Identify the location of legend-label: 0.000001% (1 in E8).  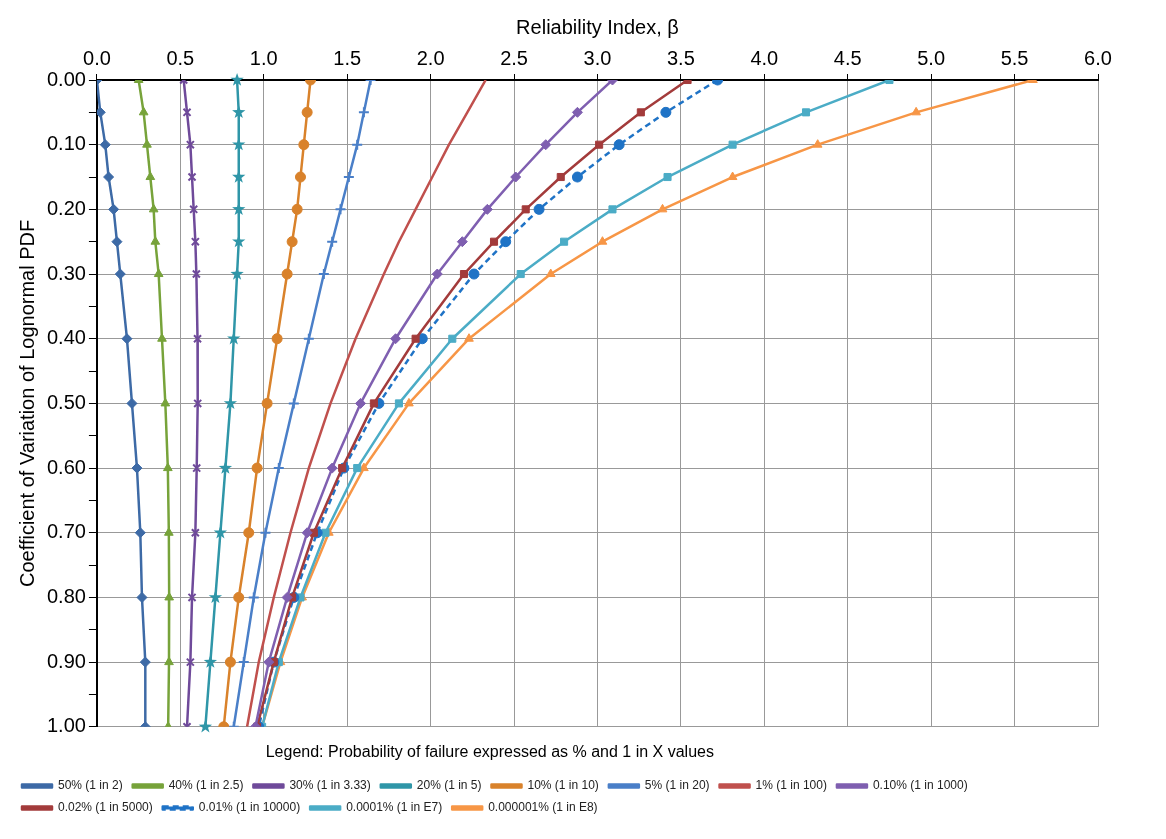
(543, 807).